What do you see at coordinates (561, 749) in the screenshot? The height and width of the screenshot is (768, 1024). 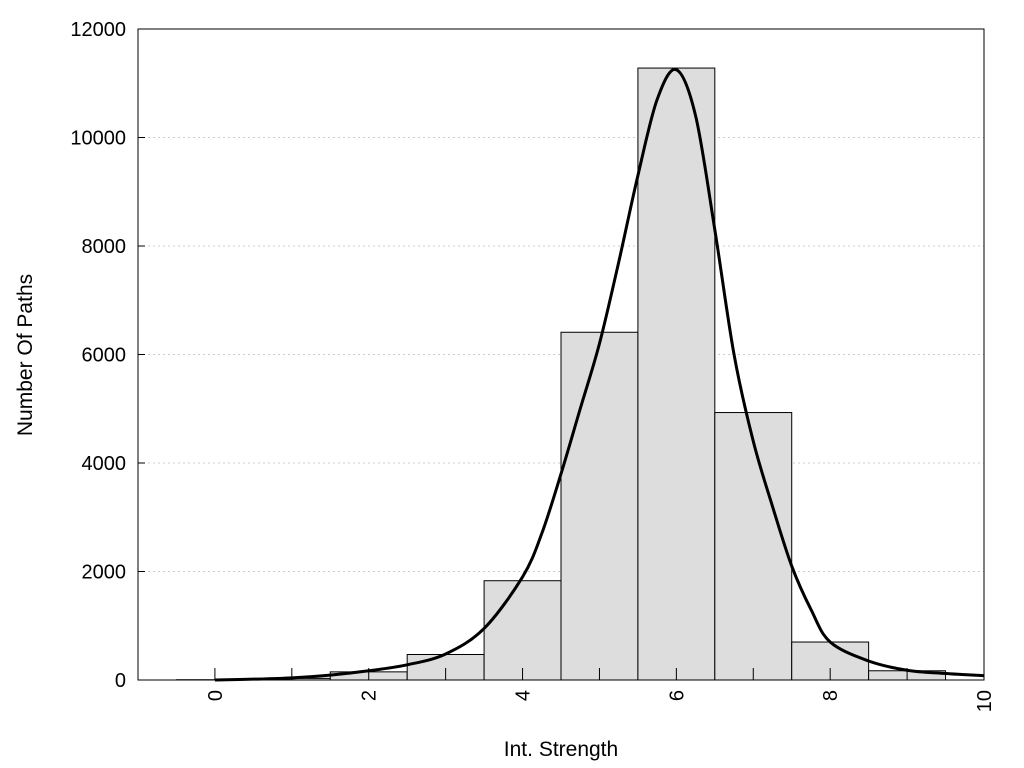 I see `x-axis-title: Int. Strength` at bounding box center [561, 749].